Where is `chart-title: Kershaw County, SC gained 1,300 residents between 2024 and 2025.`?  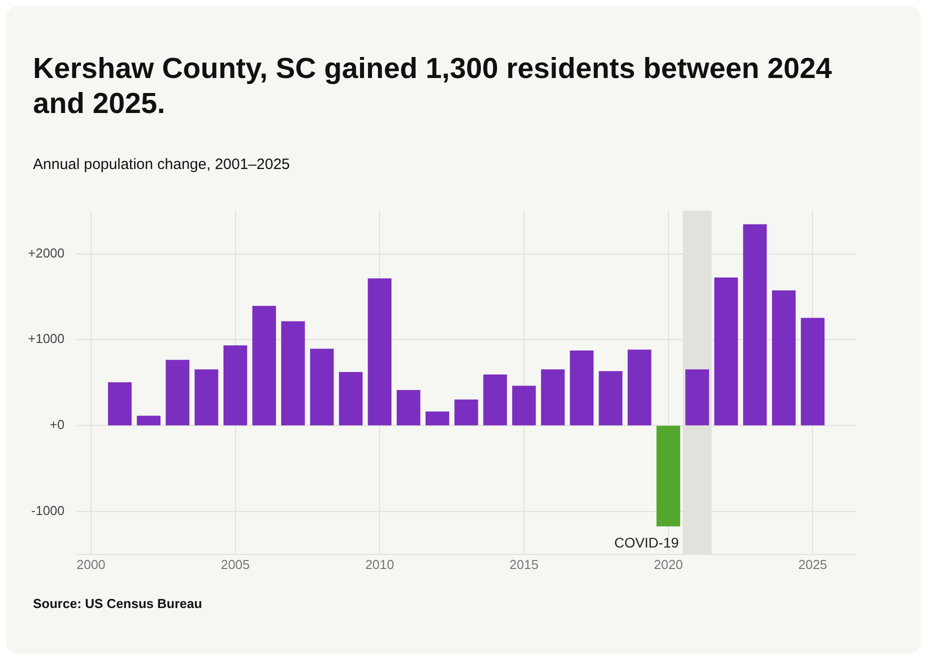
chart-title: Kershaw County, SC gained 1,300 residents between 2024 and 2025. is located at coordinates (433, 87).